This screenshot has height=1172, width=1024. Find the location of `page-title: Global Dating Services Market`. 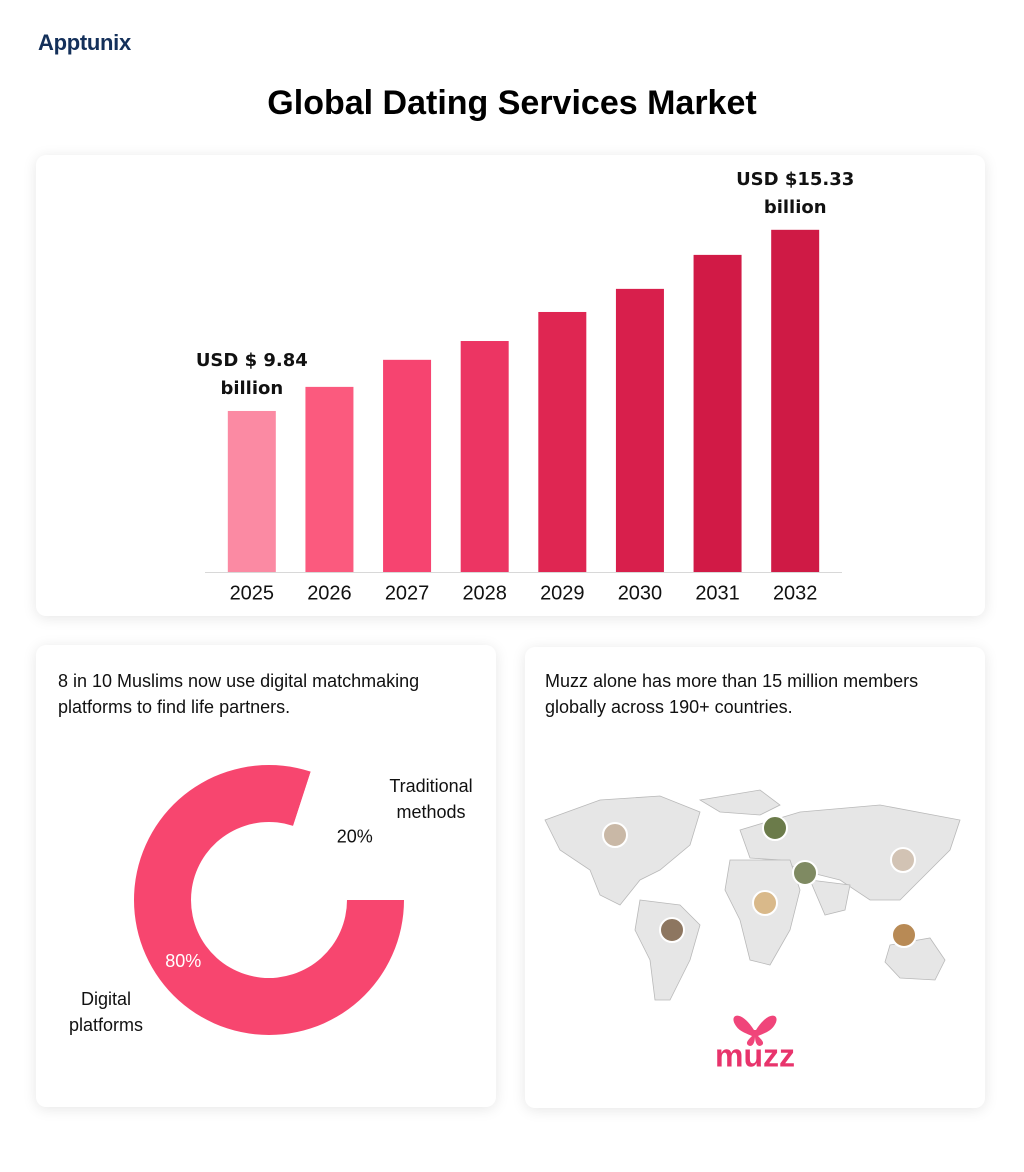

page-title: Global Dating Services Market is located at coordinates (512, 103).